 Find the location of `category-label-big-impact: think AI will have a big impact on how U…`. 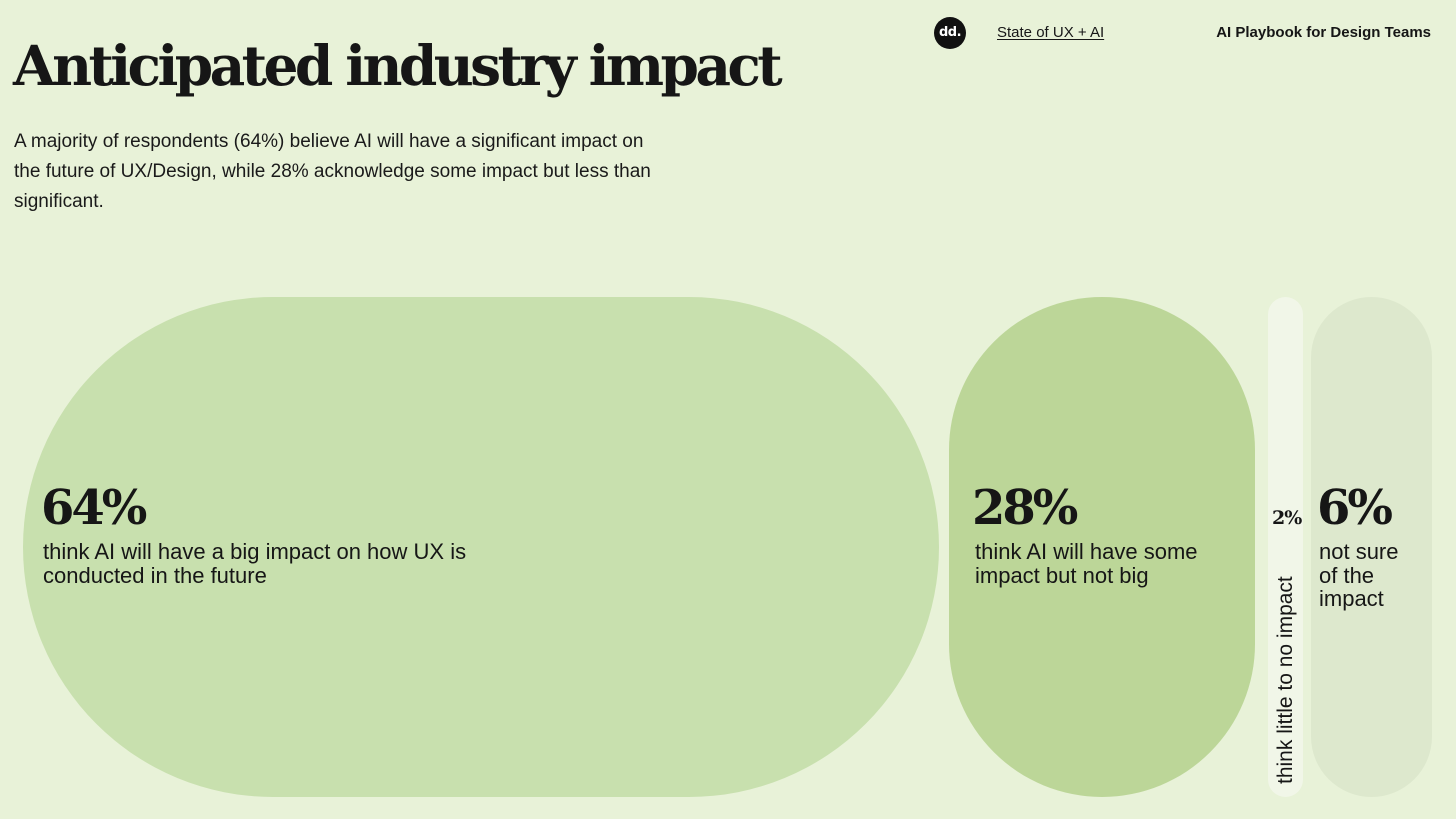

category-label-big-impact: think AI will have a big impact on how U… is located at coordinates (255, 563).